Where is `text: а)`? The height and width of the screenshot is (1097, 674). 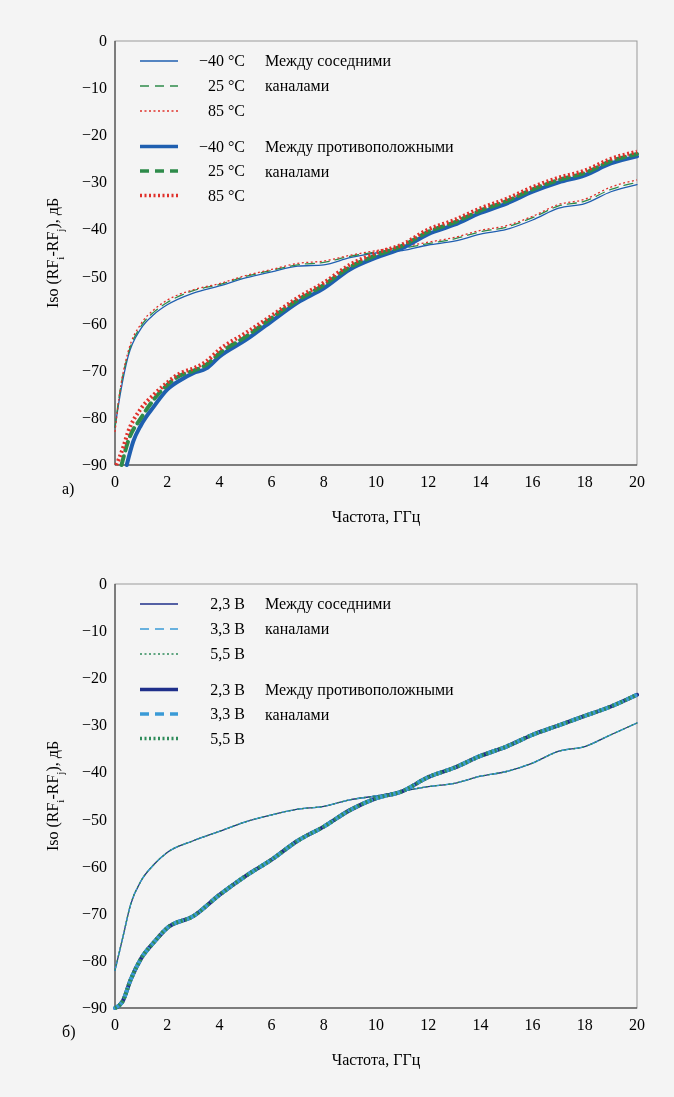
text: а) is located at coordinates (68, 489).